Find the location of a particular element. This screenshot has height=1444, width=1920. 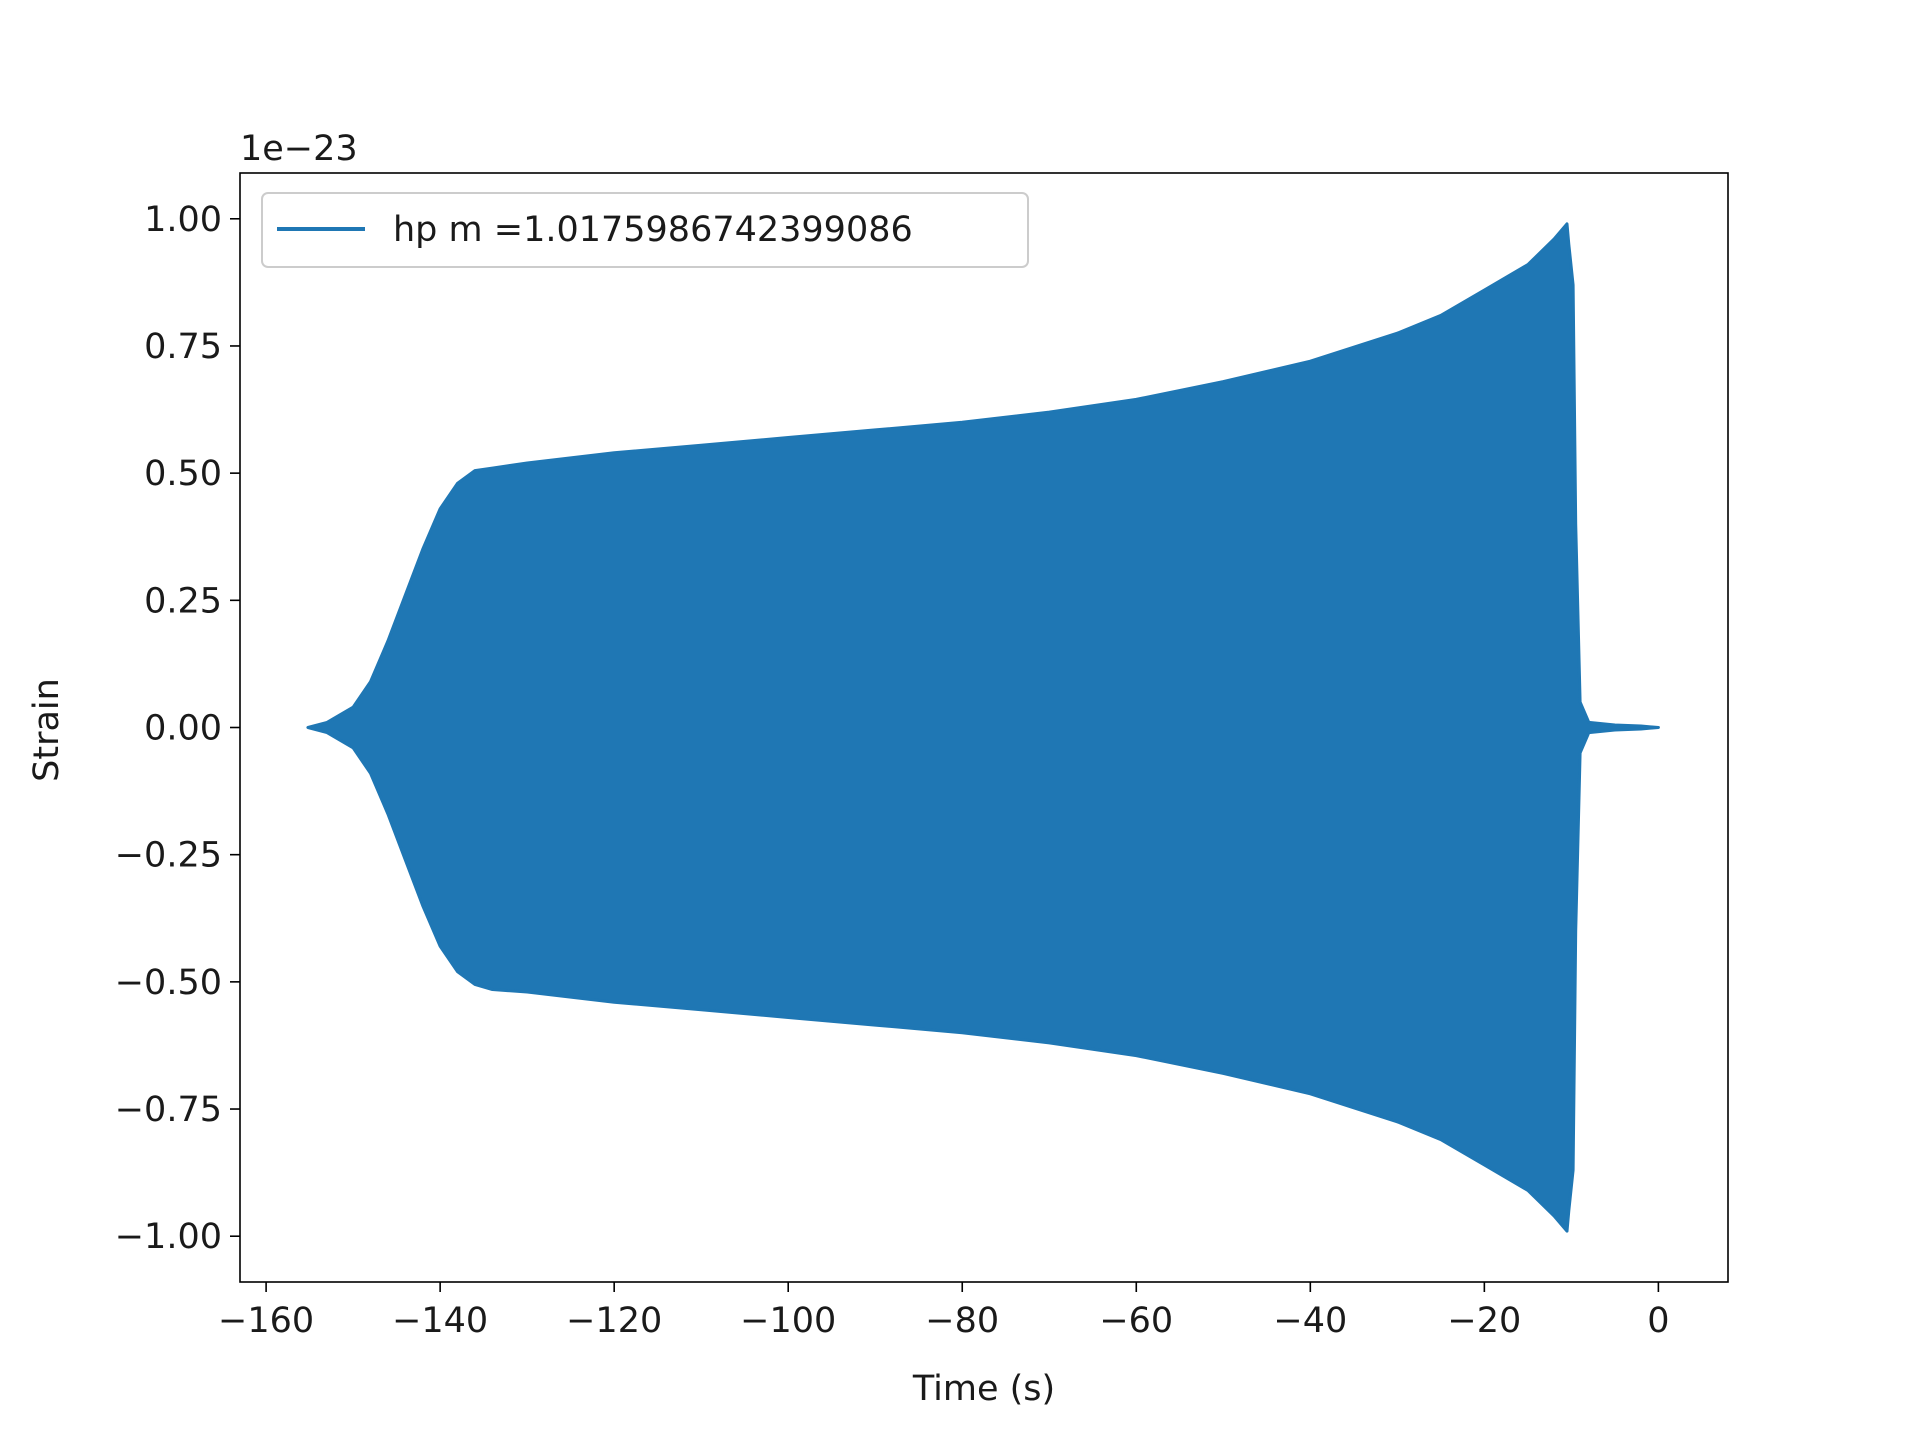

y-axis: 1.00 0.75 0.50 0.25 0.00 −0.25 −0.50 −0.75 −1.00 is located at coordinates (177, 728).